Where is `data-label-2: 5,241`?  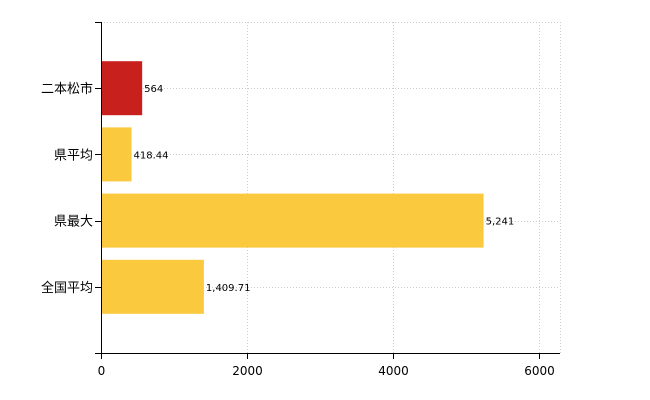 data-label-2: 5,241 is located at coordinates (500, 222).